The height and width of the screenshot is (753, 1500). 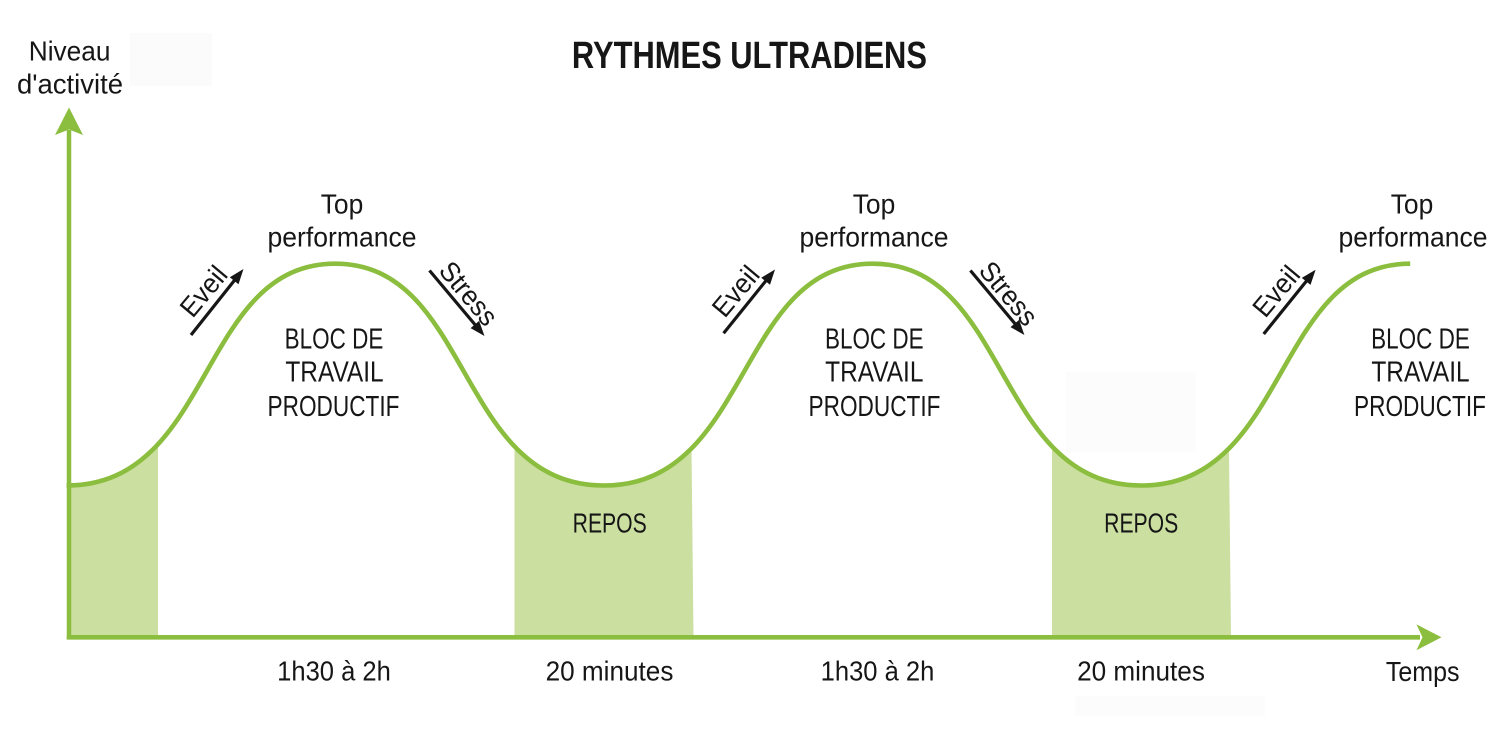 I want to click on svg-text: RYTHMES ULTRADIENS, so click(x=749, y=56).